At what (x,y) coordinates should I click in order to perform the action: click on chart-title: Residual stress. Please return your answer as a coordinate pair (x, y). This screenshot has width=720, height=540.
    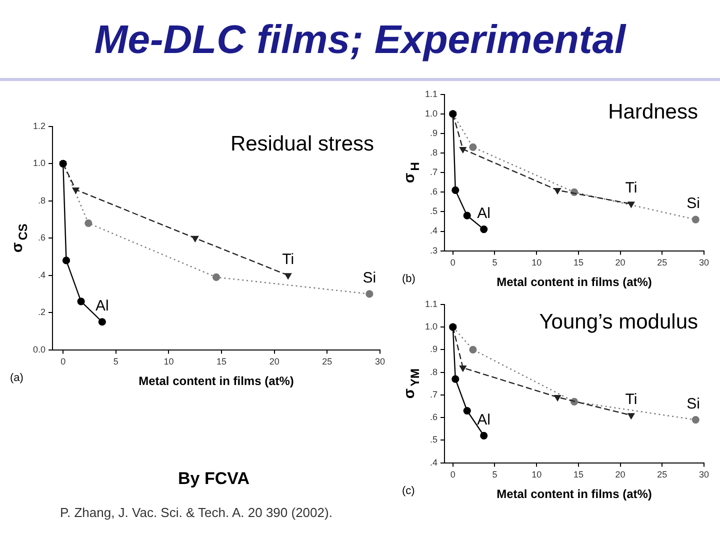
    Looking at the image, I should click on (302, 144).